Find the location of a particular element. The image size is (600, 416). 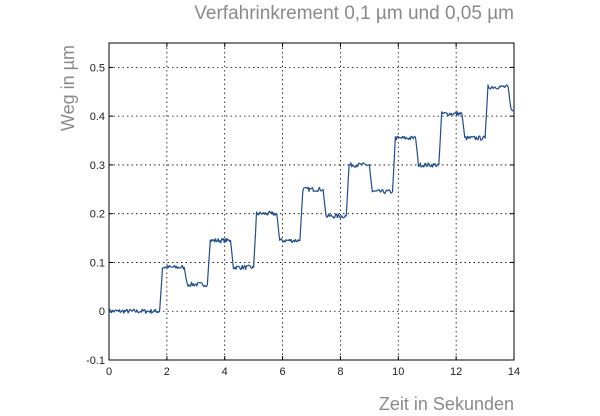

y-tick-label: -0.1 is located at coordinates (95, 361).